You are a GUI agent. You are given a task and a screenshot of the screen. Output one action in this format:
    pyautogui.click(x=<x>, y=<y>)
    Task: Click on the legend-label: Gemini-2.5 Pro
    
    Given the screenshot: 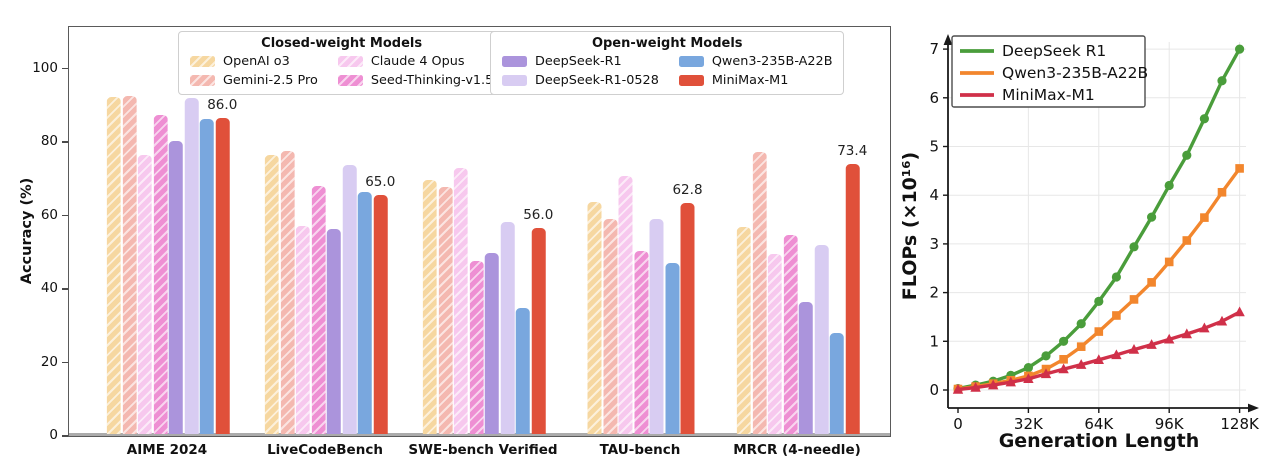 What is the action you would take?
    pyautogui.click(x=270, y=80)
    